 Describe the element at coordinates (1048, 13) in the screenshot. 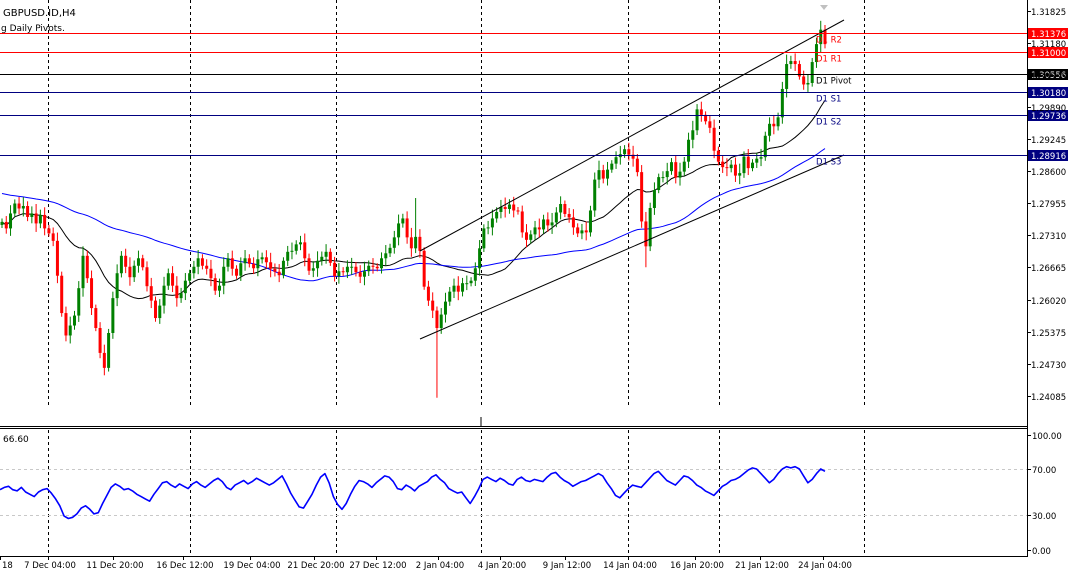

I see `price-tick-label: 1.31825` at that location.